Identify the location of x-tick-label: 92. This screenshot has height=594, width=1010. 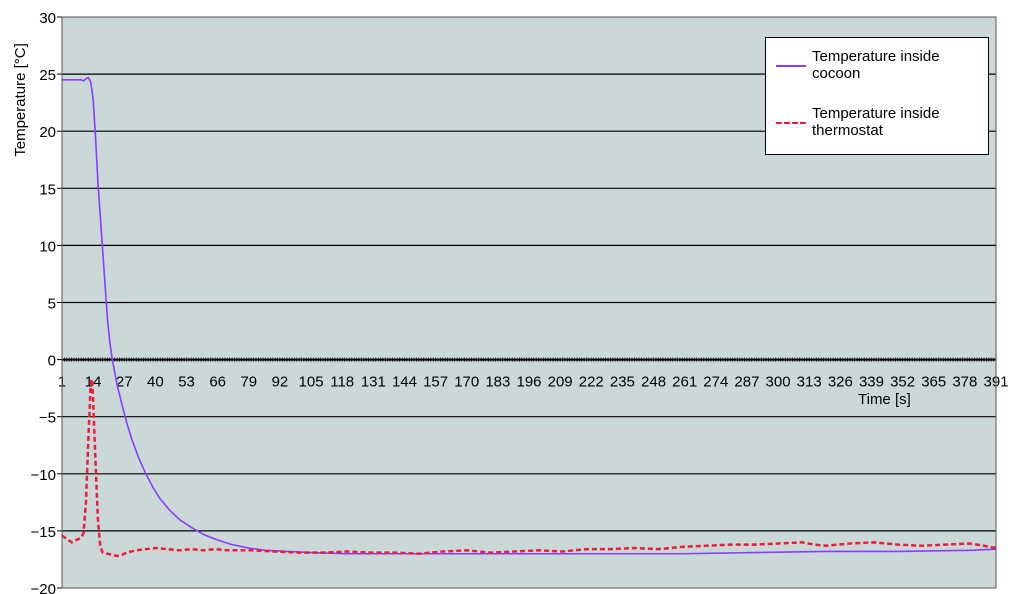
(280, 382).